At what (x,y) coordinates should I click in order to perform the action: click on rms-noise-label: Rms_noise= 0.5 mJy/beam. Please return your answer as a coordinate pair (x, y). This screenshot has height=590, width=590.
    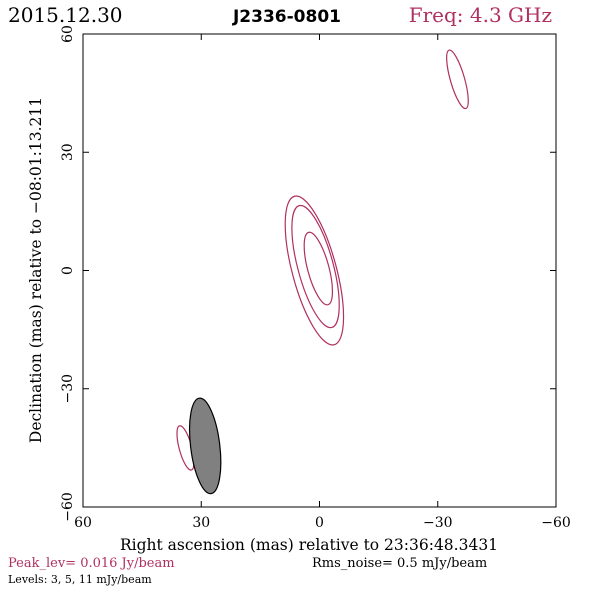
    Looking at the image, I should click on (399, 563).